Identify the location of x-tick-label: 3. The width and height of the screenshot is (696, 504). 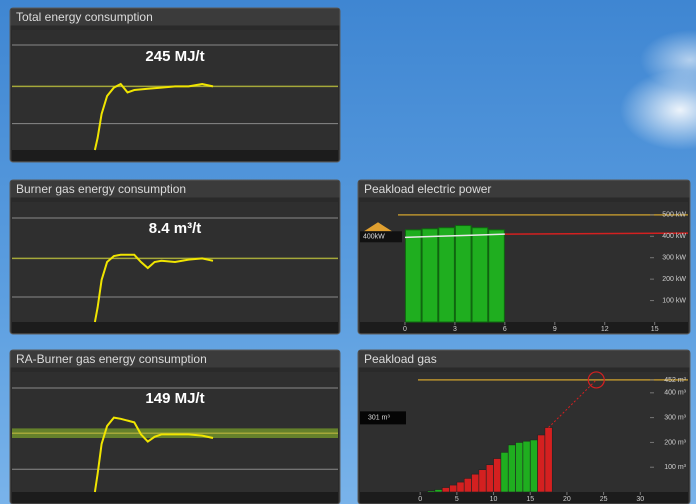
(455, 329).